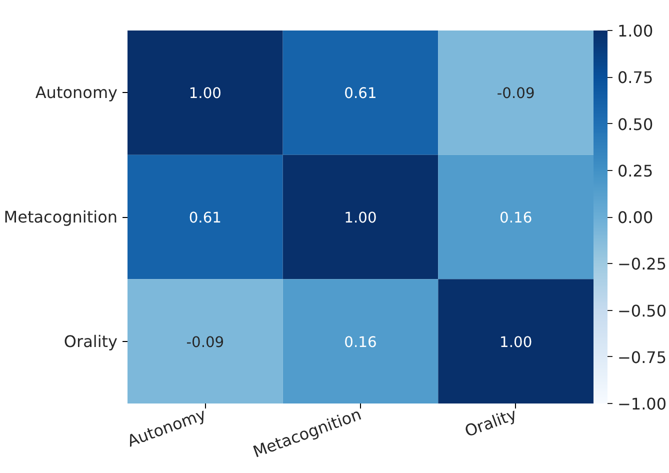 The height and width of the screenshot is (473, 669). What do you see at coordinates (76, 92) in the screenshot?
I see `y-tick-label: Autonomy` at bounding box center [76, 92].